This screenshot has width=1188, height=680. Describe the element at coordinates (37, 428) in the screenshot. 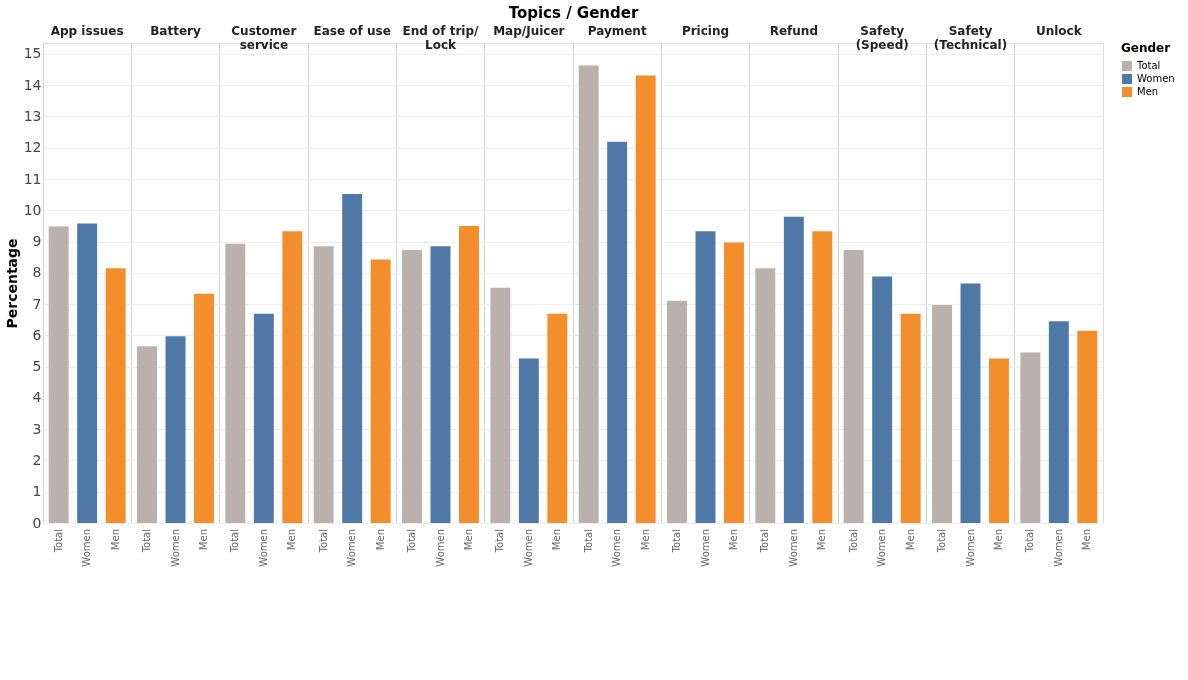

I see `y-tick-label: 3` at that location.